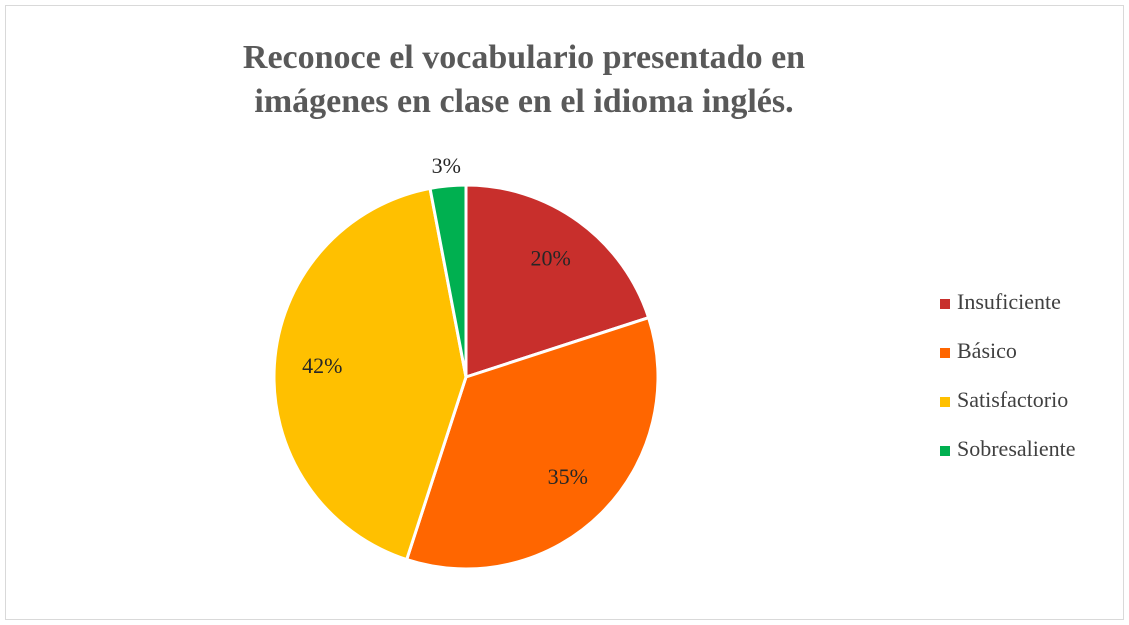  Describe the element at coordinates (446, 165) in the screenshot. I see `data-label: 3%` at that location.